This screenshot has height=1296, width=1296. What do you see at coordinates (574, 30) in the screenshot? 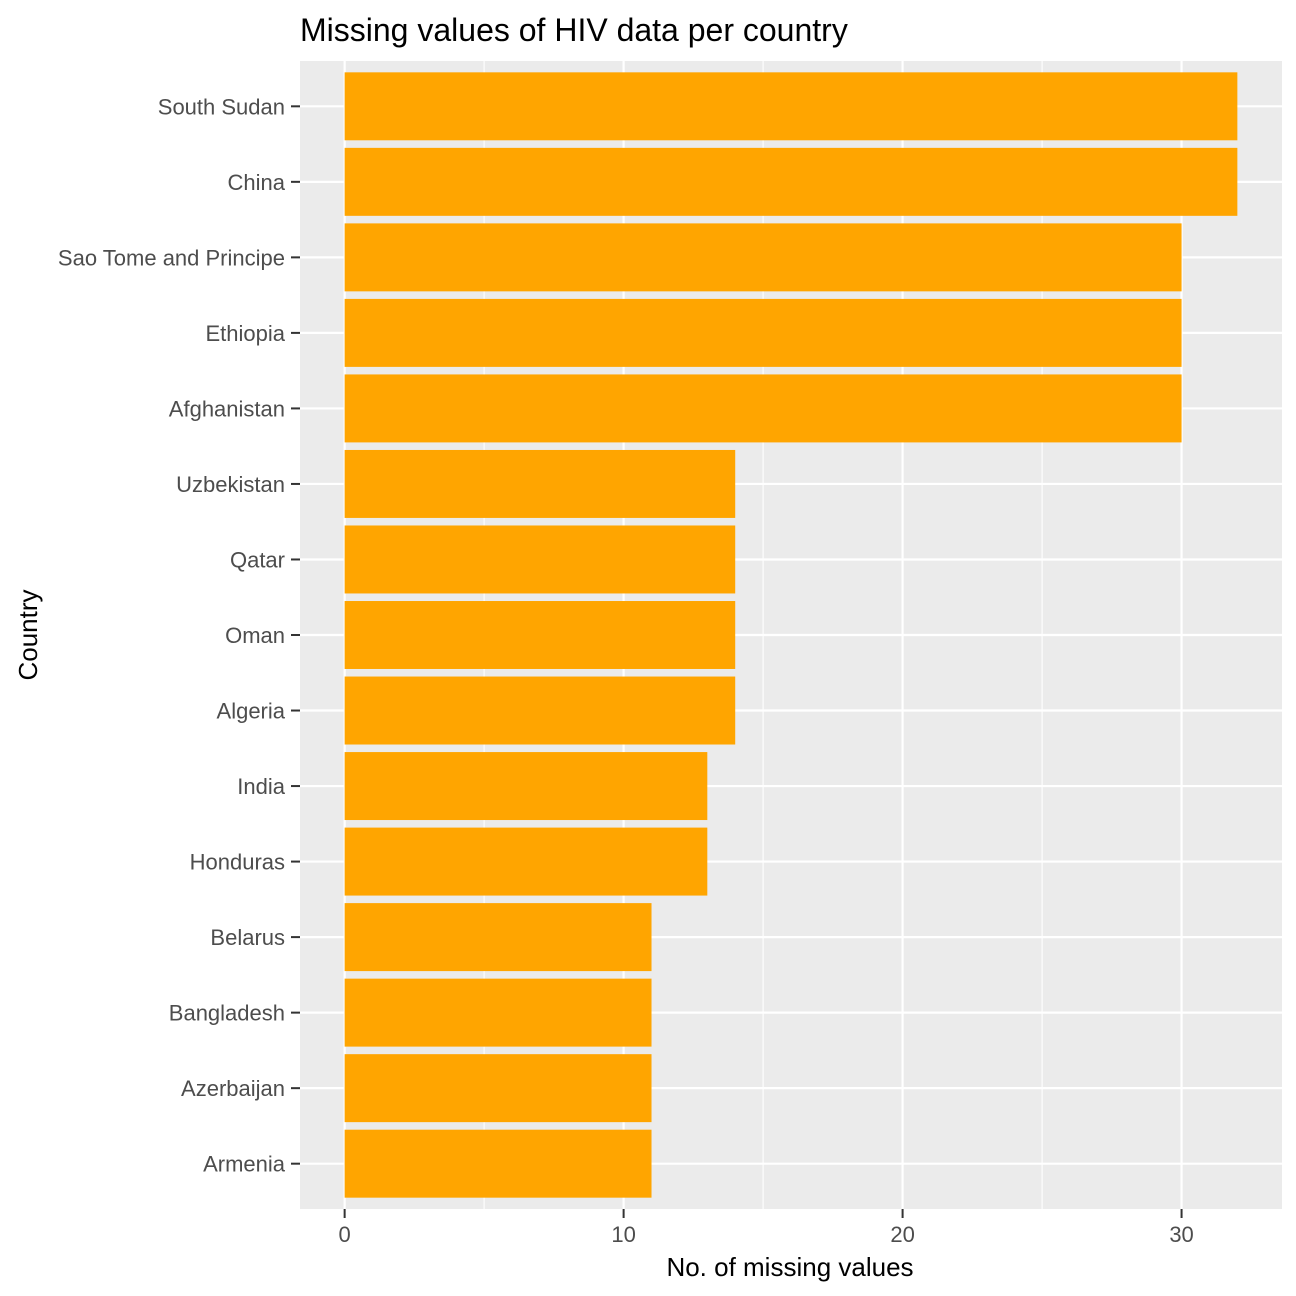
I see `chart-title: Missing values of HIV data per country` at bounding box center [574, 30].